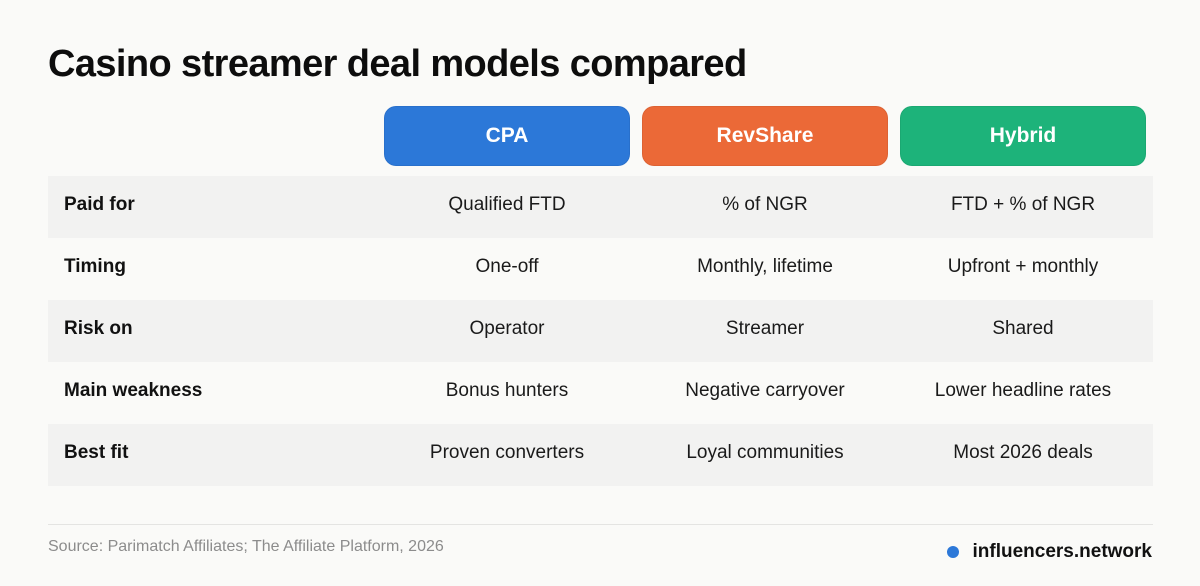 Image resolution: width=1200 pixels, height=586 pixels. Describe the element at coordinates (507, 328) in the screenshot. I see `table-cell-cpa: Operator` at that location.